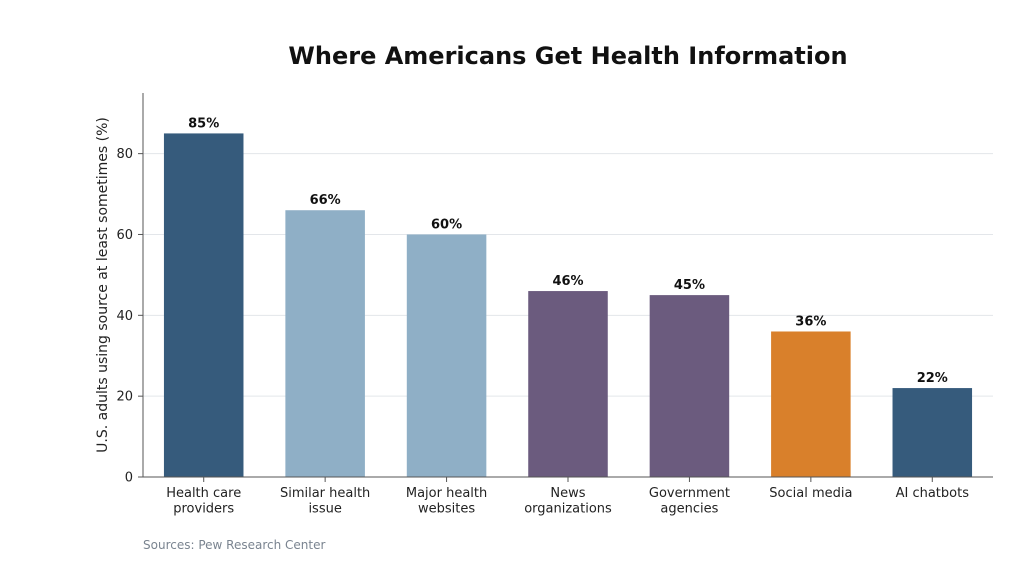 The image size is (1024, 582). I want to click on x-tick-label: organizations, so click(568, 509).